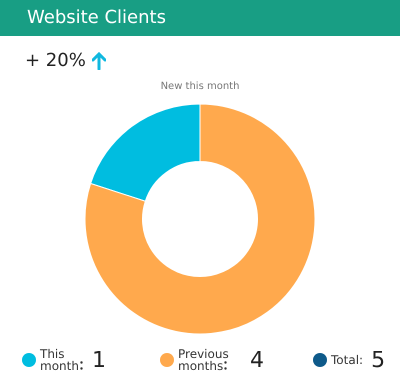  I want to click on text: Total:, so click(347, 360).